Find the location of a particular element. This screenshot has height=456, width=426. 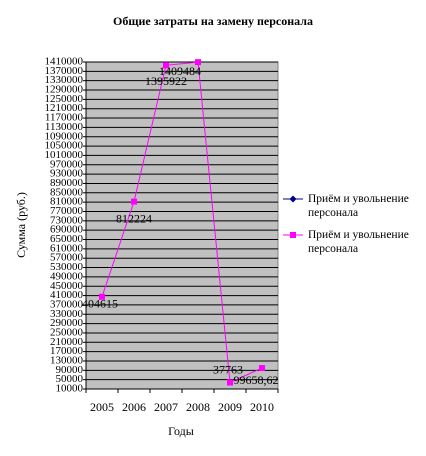

y-tick-label: 650000 is located at coordinates (67, 239).